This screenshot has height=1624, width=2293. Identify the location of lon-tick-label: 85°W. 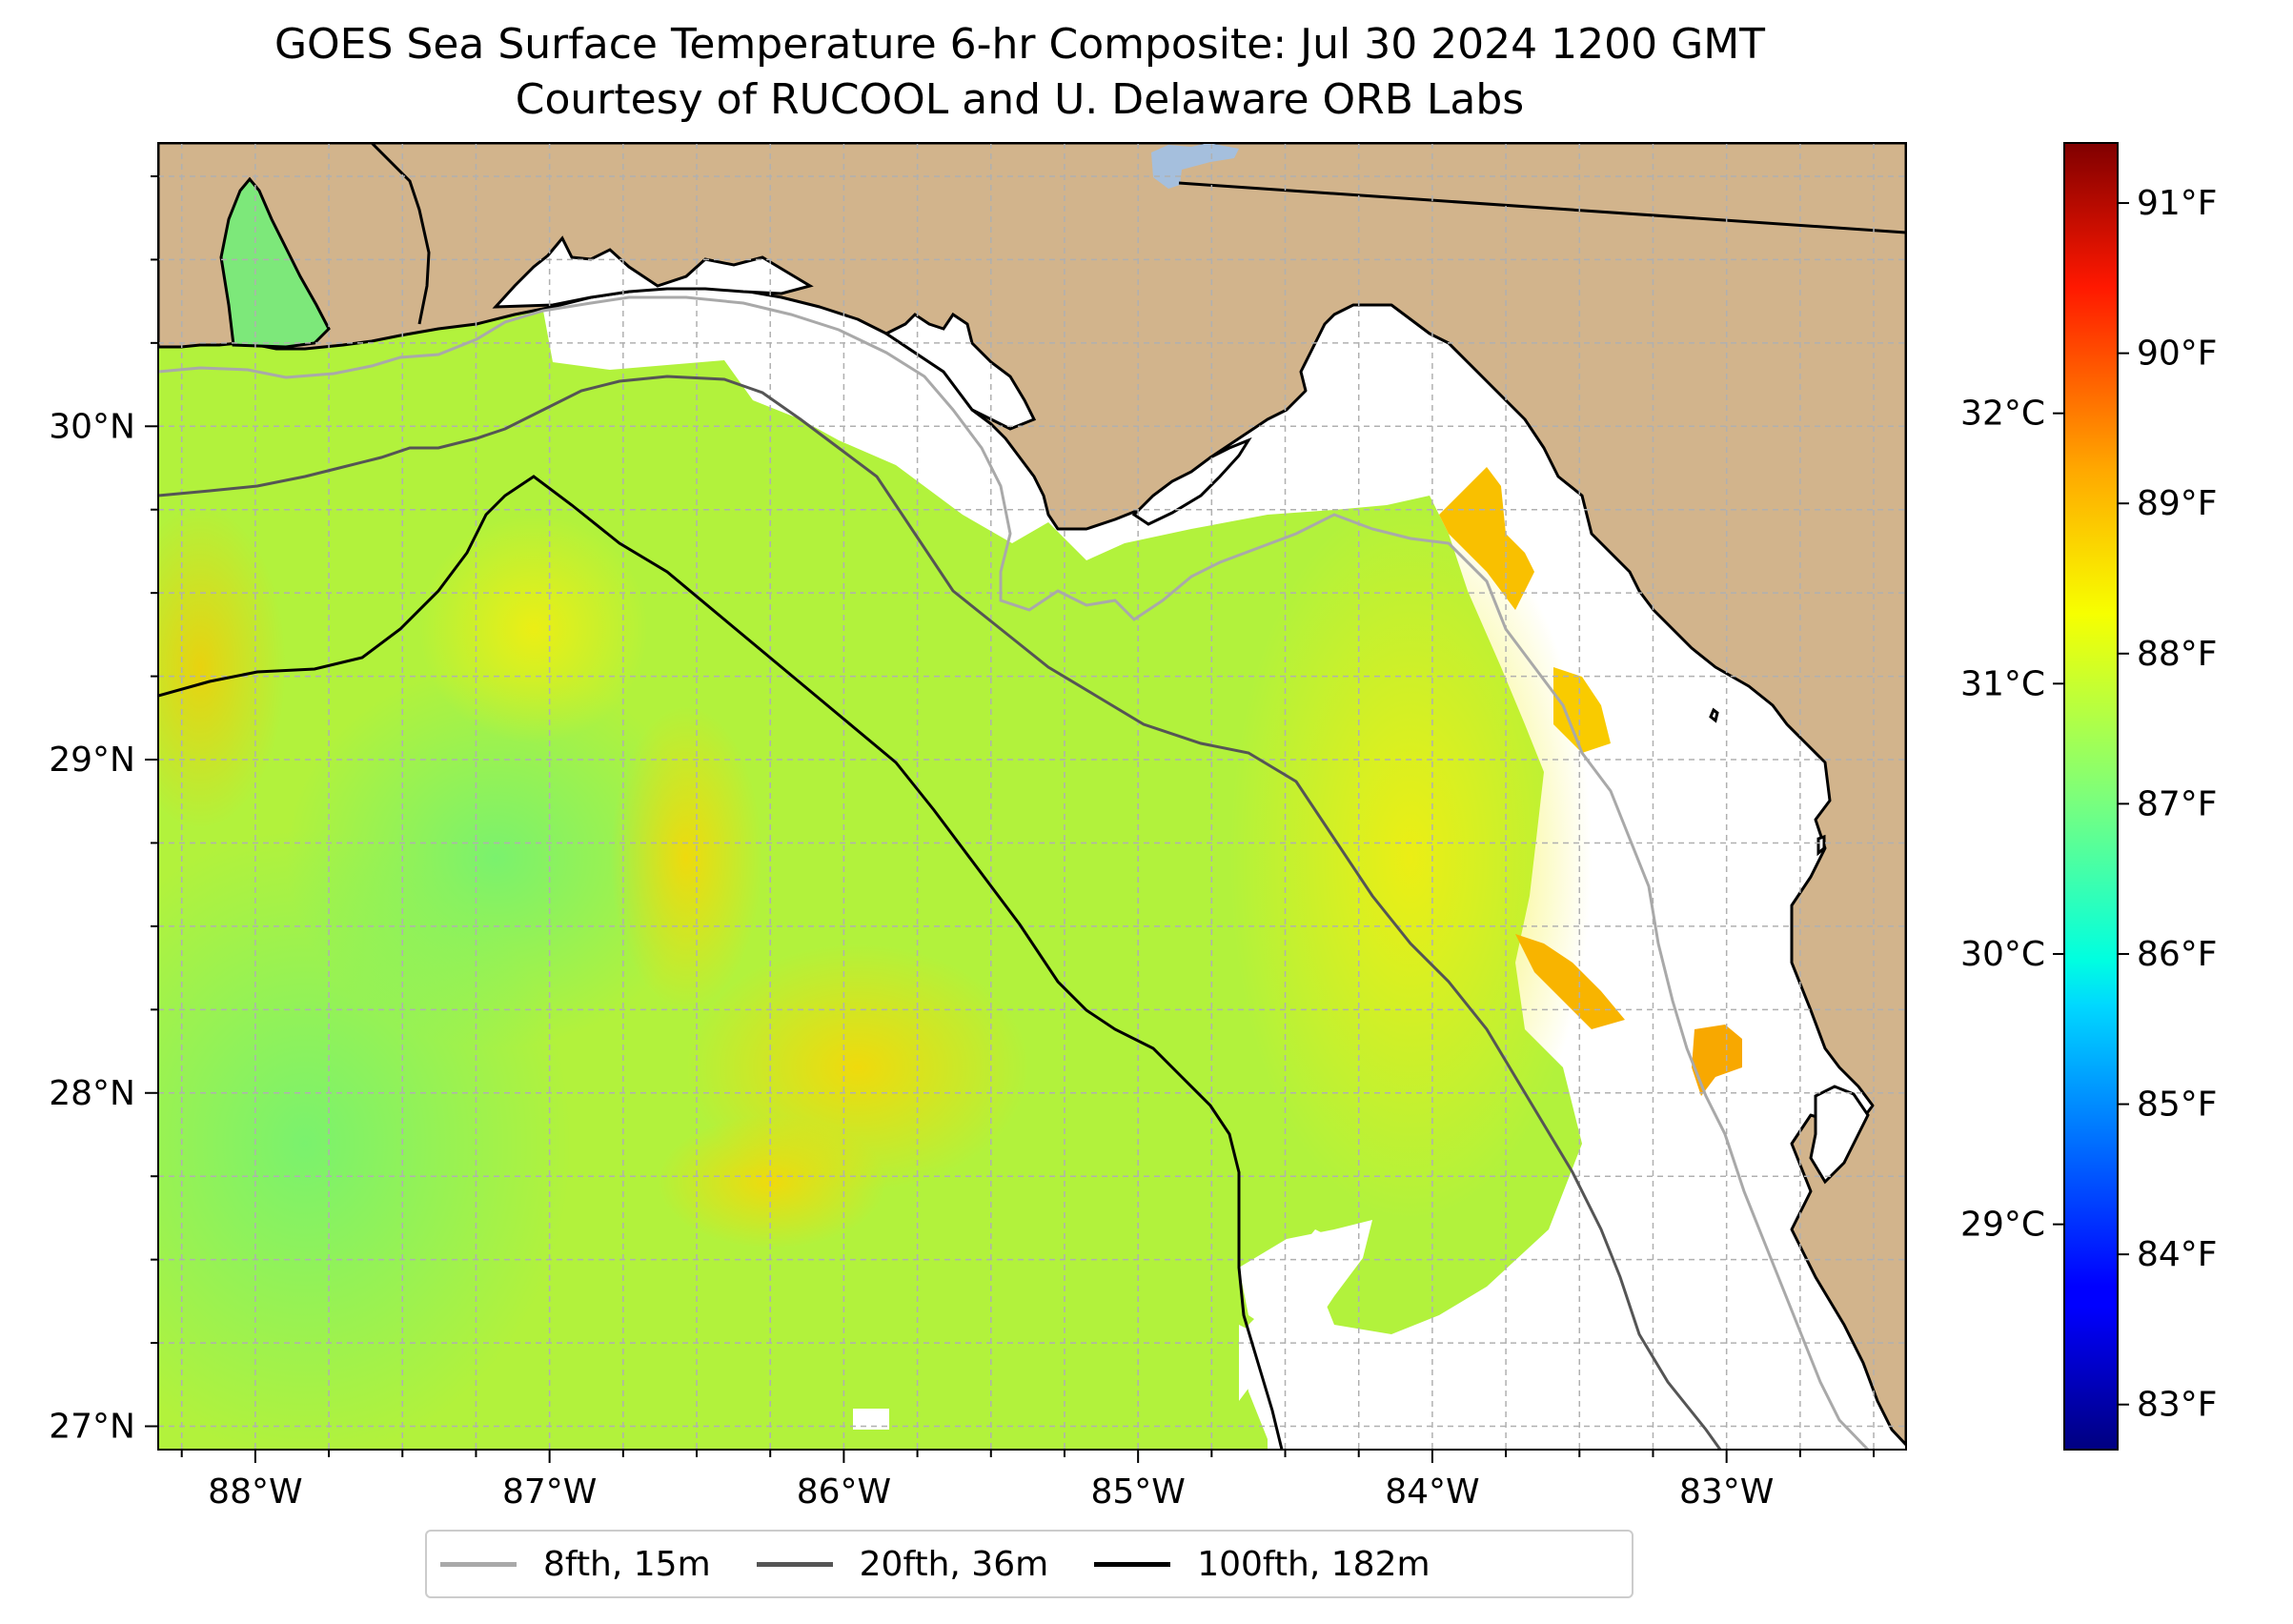
(1137, 1492).